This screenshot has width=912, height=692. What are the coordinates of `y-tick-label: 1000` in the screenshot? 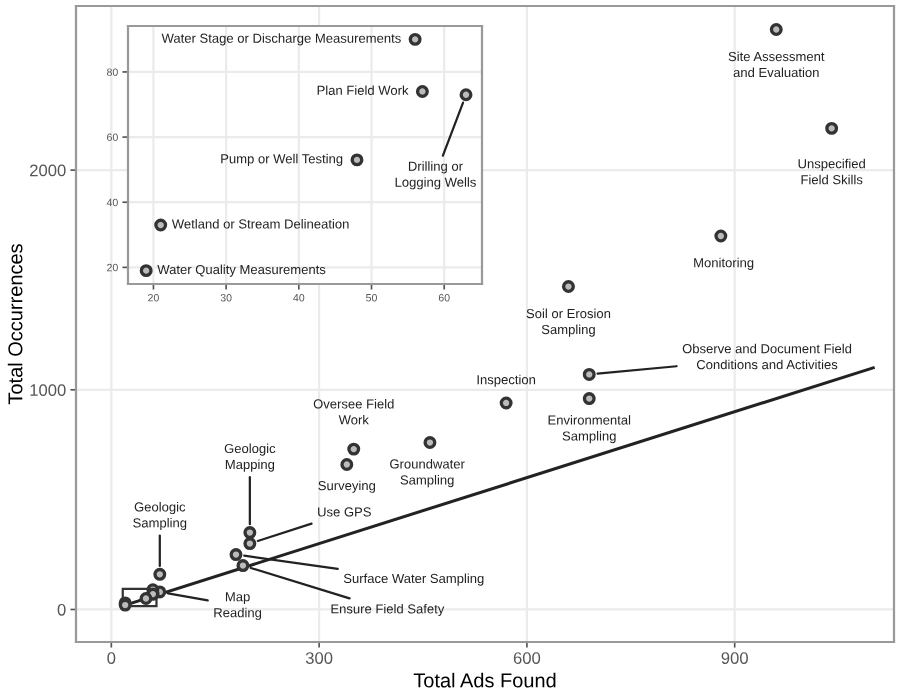 It's located at (48, 390).